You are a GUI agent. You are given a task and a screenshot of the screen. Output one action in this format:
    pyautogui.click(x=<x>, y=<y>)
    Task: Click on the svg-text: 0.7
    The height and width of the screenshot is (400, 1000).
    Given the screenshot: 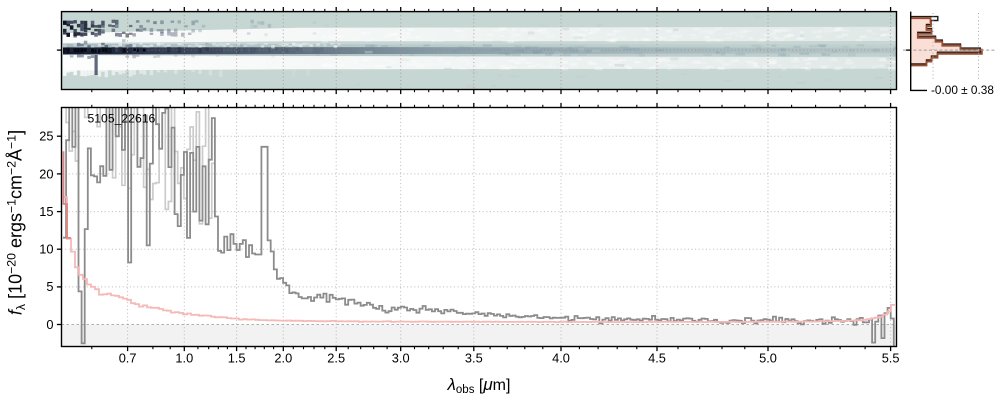 What is the action you would take?
    pyautogui.click(x=128, y=358)
    